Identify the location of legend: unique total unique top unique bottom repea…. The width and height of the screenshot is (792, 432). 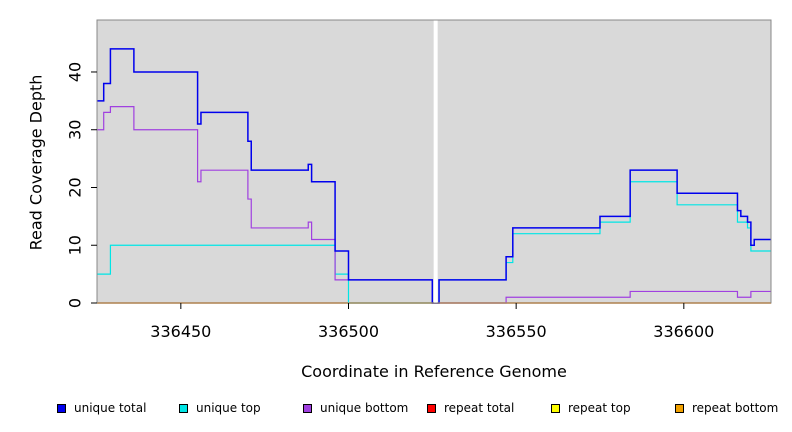
(396, 410).